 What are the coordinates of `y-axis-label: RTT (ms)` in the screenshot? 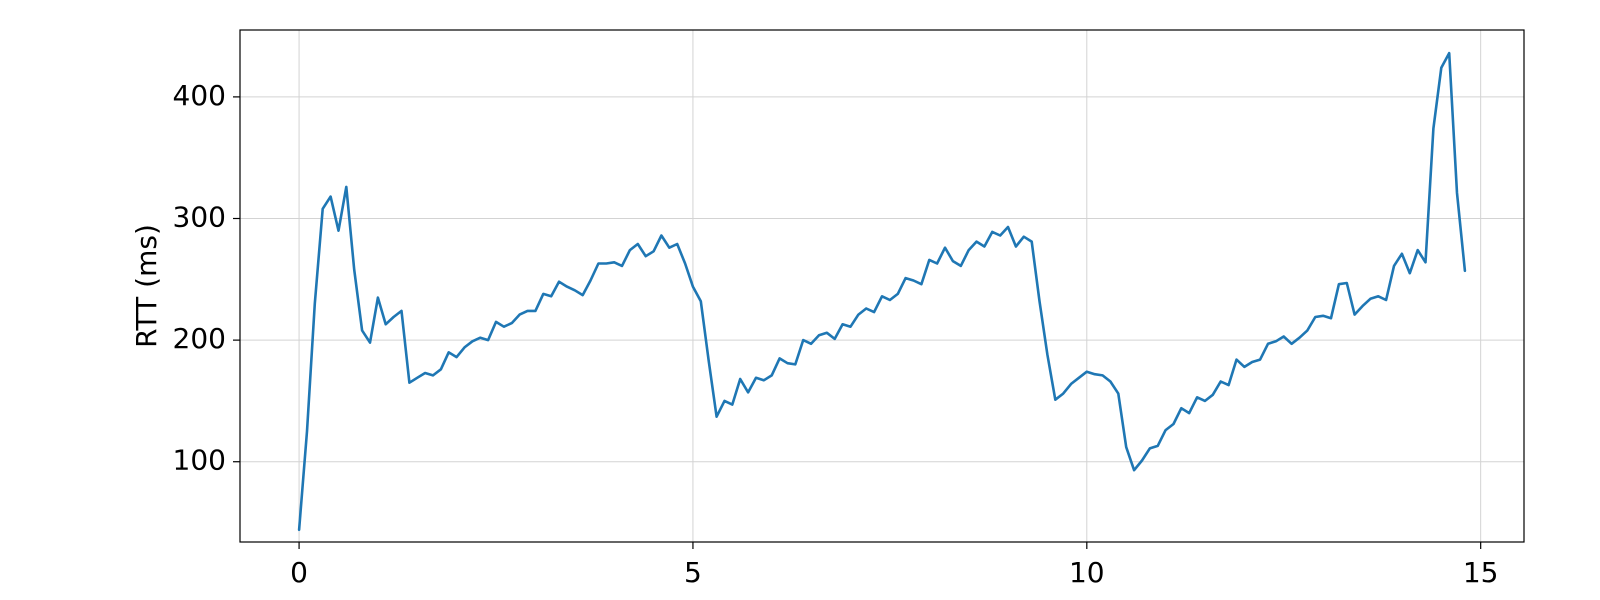 It's located at (146, 286).